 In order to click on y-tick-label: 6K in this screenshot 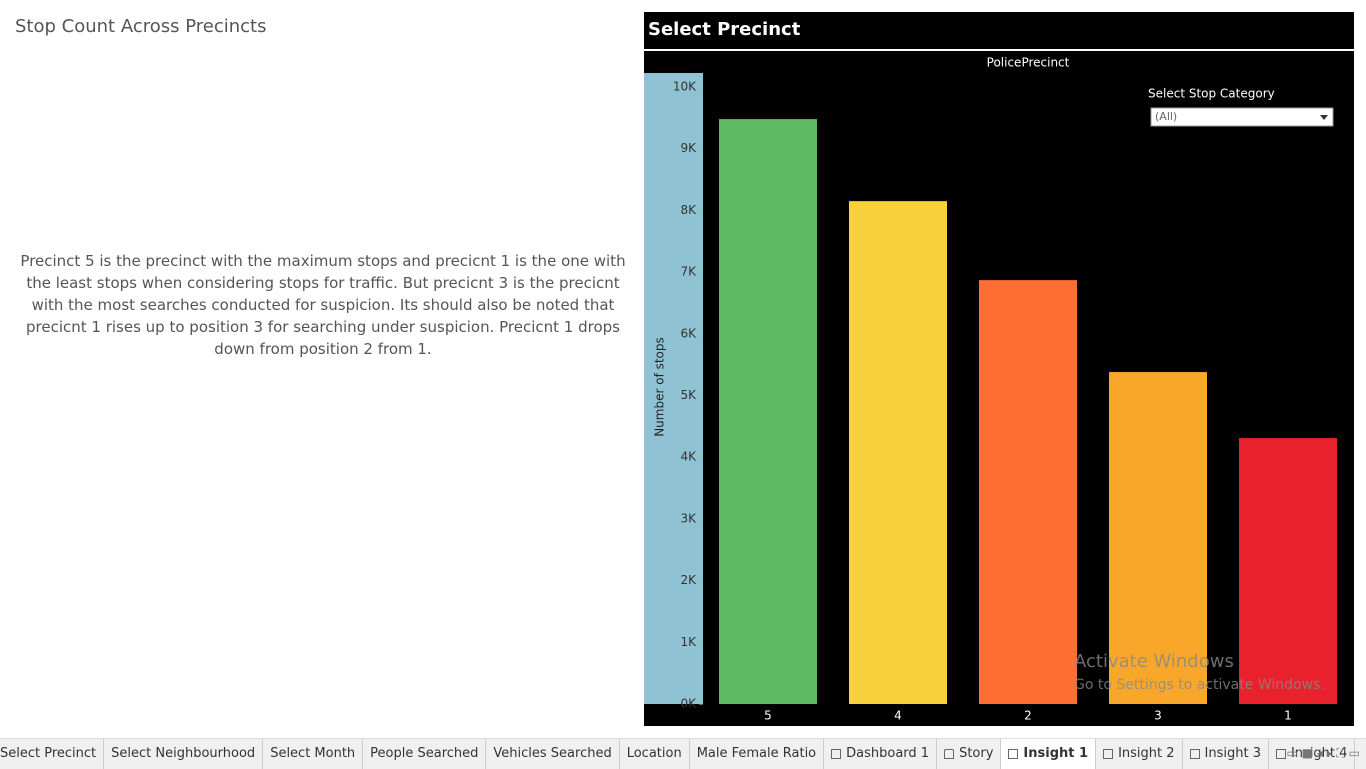, I will do `click(688, 333)`.